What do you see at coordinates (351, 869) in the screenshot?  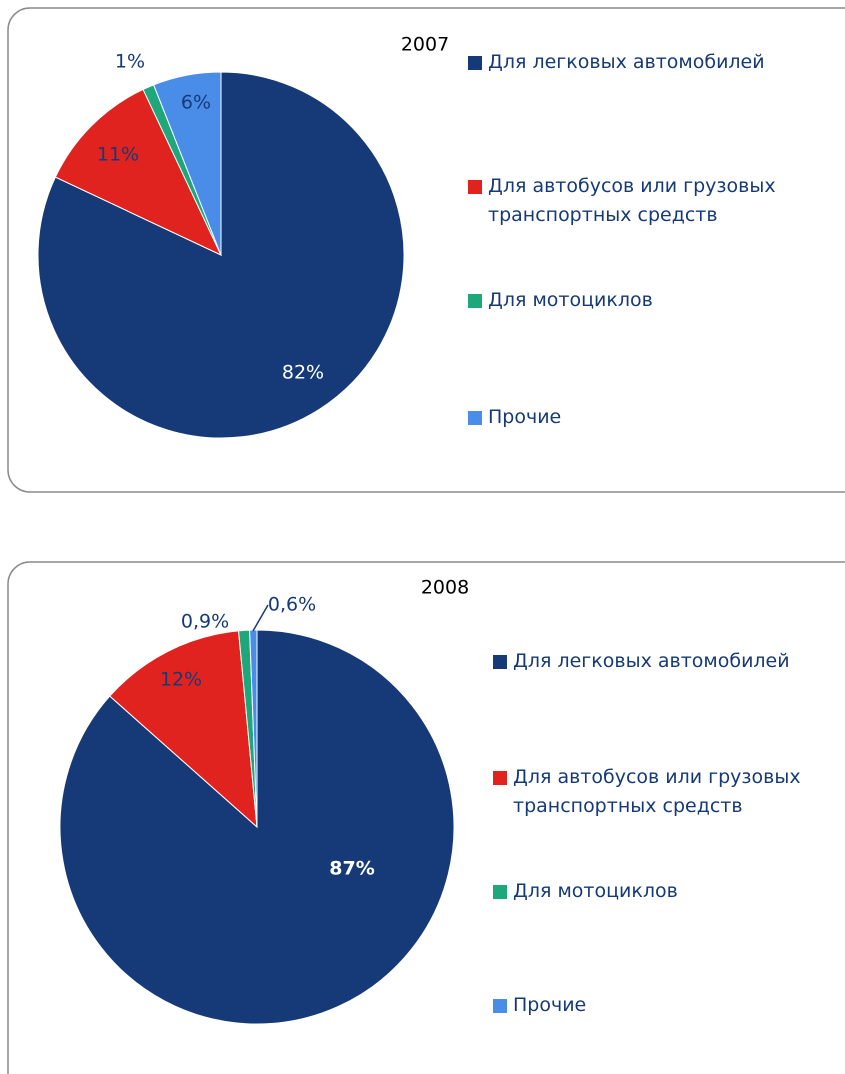 I see `data-label: 87%` at bounding box center [351, 869].